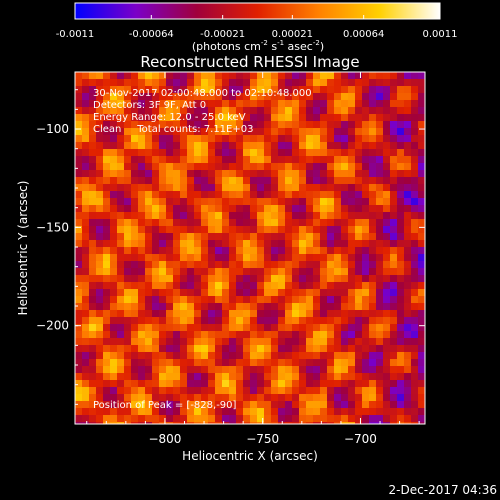 The height and width of the screenshot is (500, 500). Describe the element at coordinates (202, 93) in the screenshot. I see `annotation-time-range: 30-Nov-2017 02:00:48.000 to 02:10:48.000` at that location.